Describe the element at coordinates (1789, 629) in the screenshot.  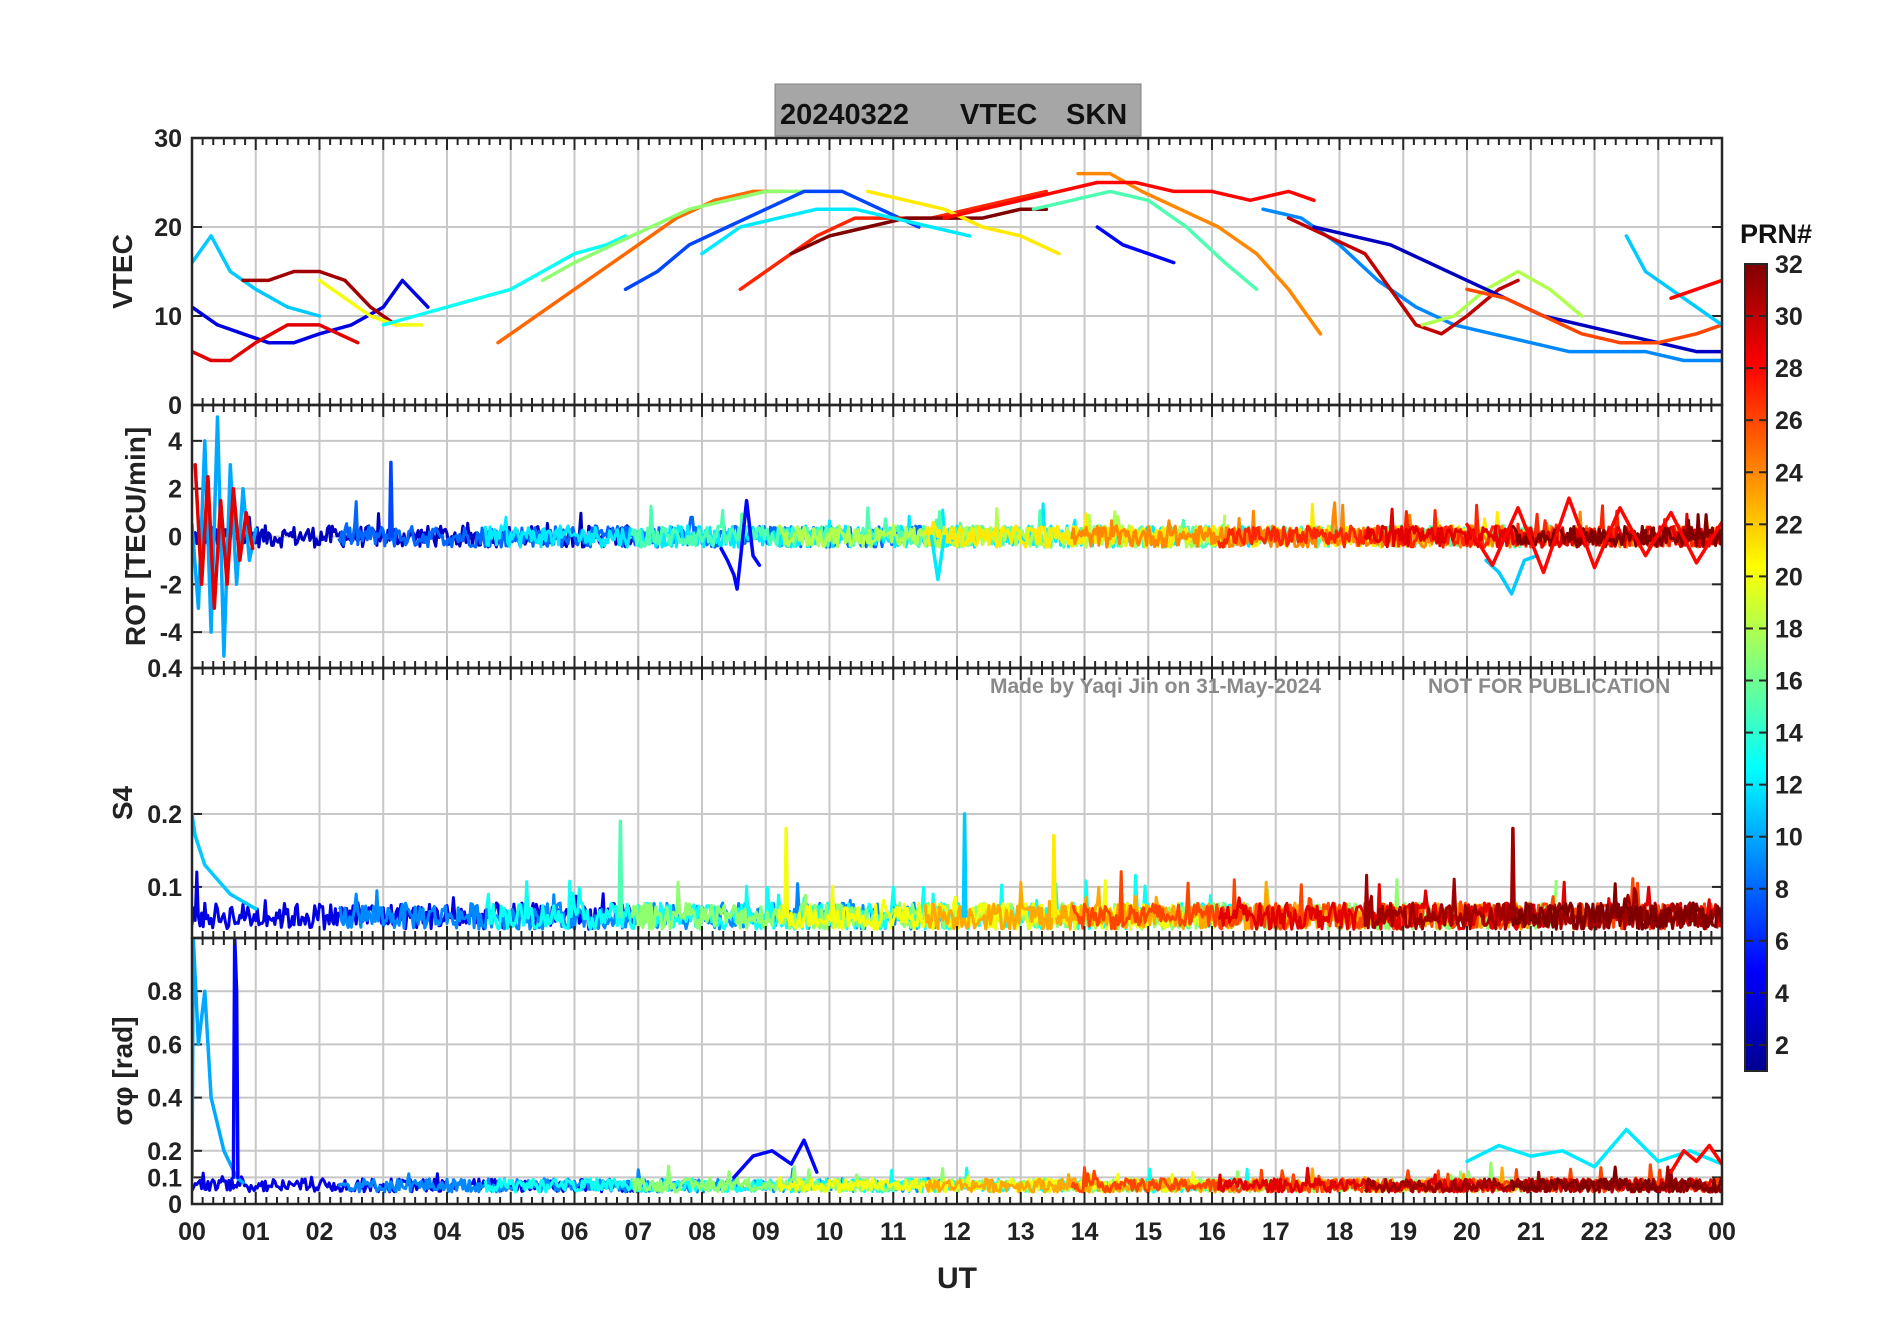
I see `colorbar-tick-label: 18` at that location.